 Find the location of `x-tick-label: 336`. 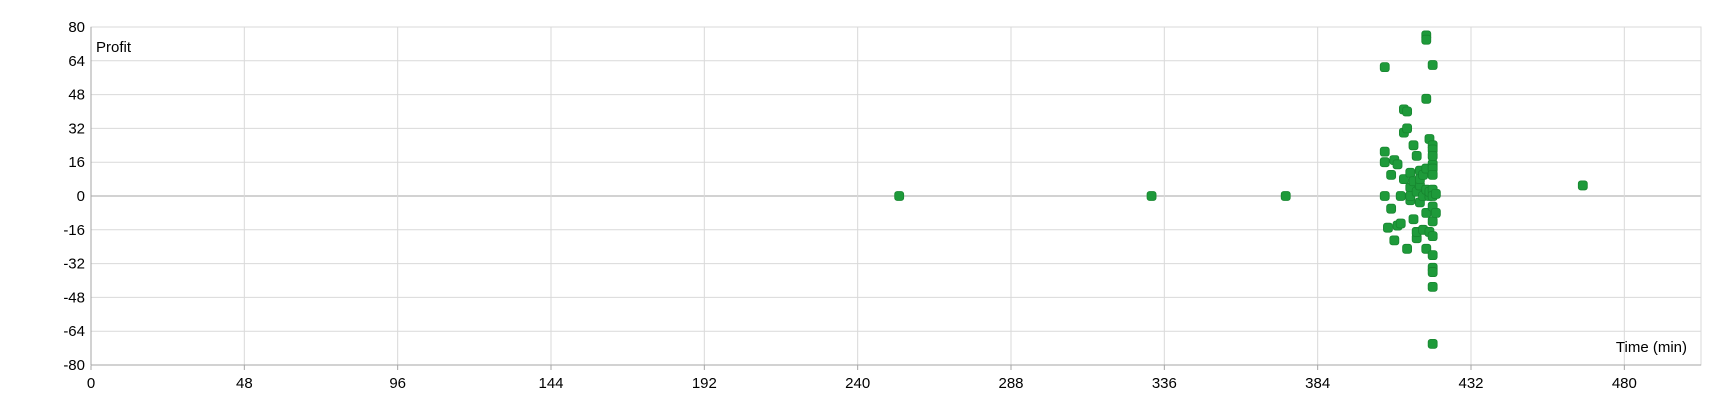

x-tick-label: 336 is located at coordinates (1164, 383).